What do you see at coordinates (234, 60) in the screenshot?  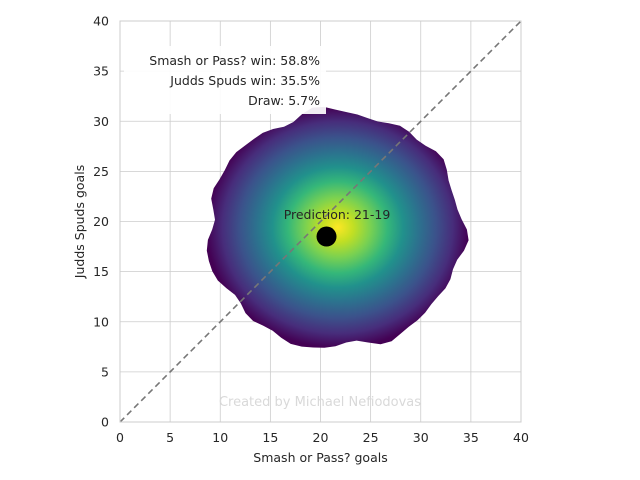 I see `stats-line-1: Smash or Pass? win: 58.8%` at bounding box center [234, 60].